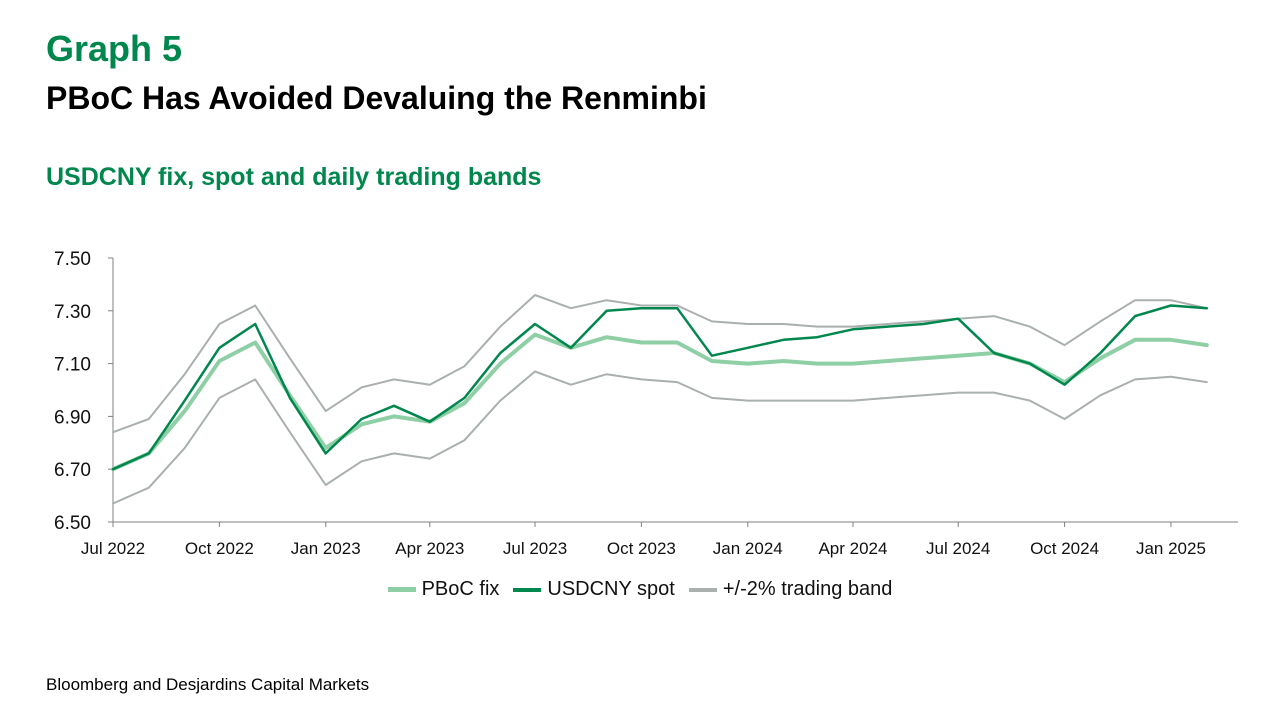 The width and height of the screenshot is (1280, 720). Describe the element at coordinates (326, 548) in the screenshot. I see `x-tick-label: Jan 2023` at that location.